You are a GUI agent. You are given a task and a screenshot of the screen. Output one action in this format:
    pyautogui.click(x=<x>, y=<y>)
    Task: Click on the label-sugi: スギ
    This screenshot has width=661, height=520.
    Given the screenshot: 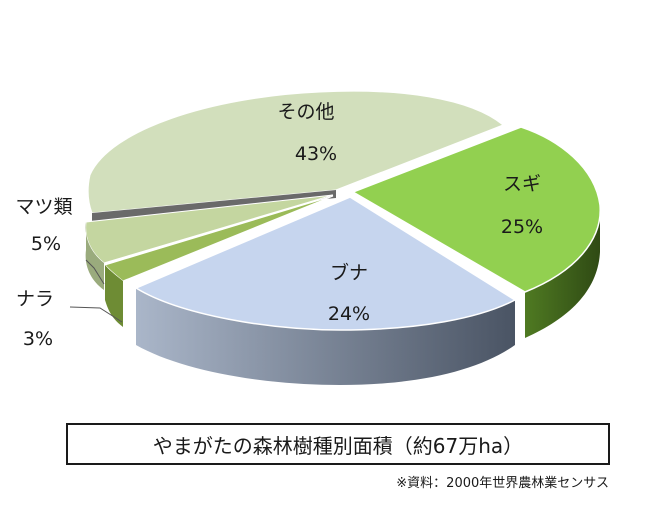 What is the action you would take?
    pyautogui.click(x=522, y=184)
    